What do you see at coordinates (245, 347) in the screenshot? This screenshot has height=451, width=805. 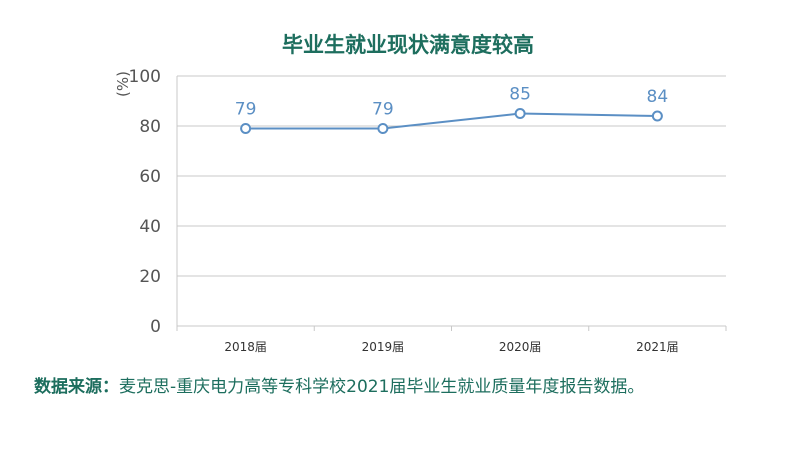 I see `x-tick-label: 2018届` at bounding box center [245, 347].